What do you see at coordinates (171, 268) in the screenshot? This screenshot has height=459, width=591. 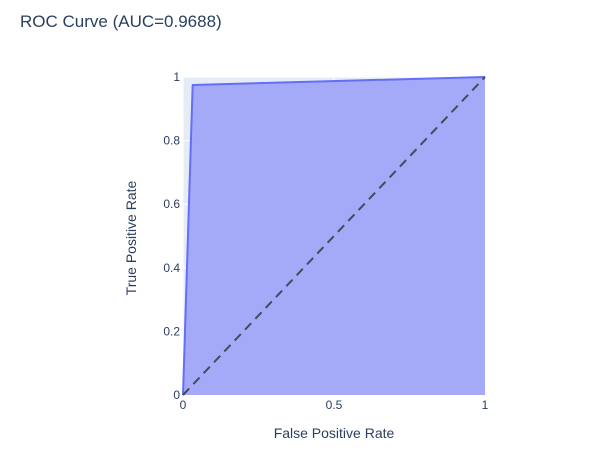 I see `y-tick-label: 0.4` at bounding box center [171, 268].